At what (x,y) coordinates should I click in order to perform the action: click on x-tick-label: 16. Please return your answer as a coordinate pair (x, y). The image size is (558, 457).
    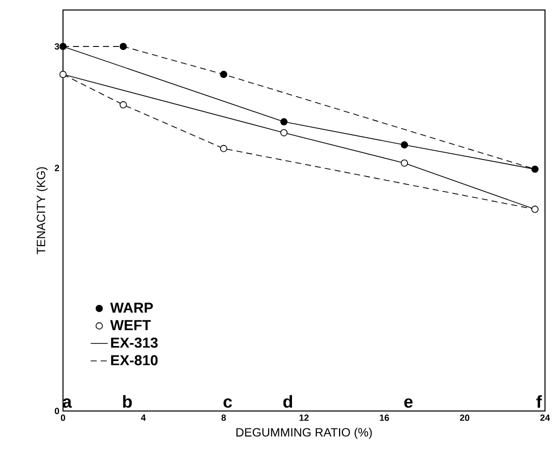
    Looking at the image, I should click on (385, 417).